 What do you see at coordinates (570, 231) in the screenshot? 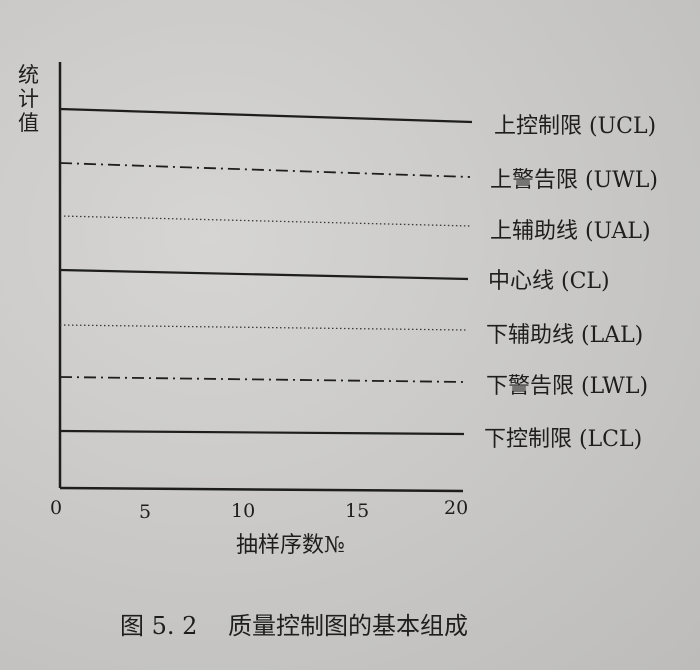
I see `ual-label: 上辅助线 (UAL)` at bounding box center [570, 231].